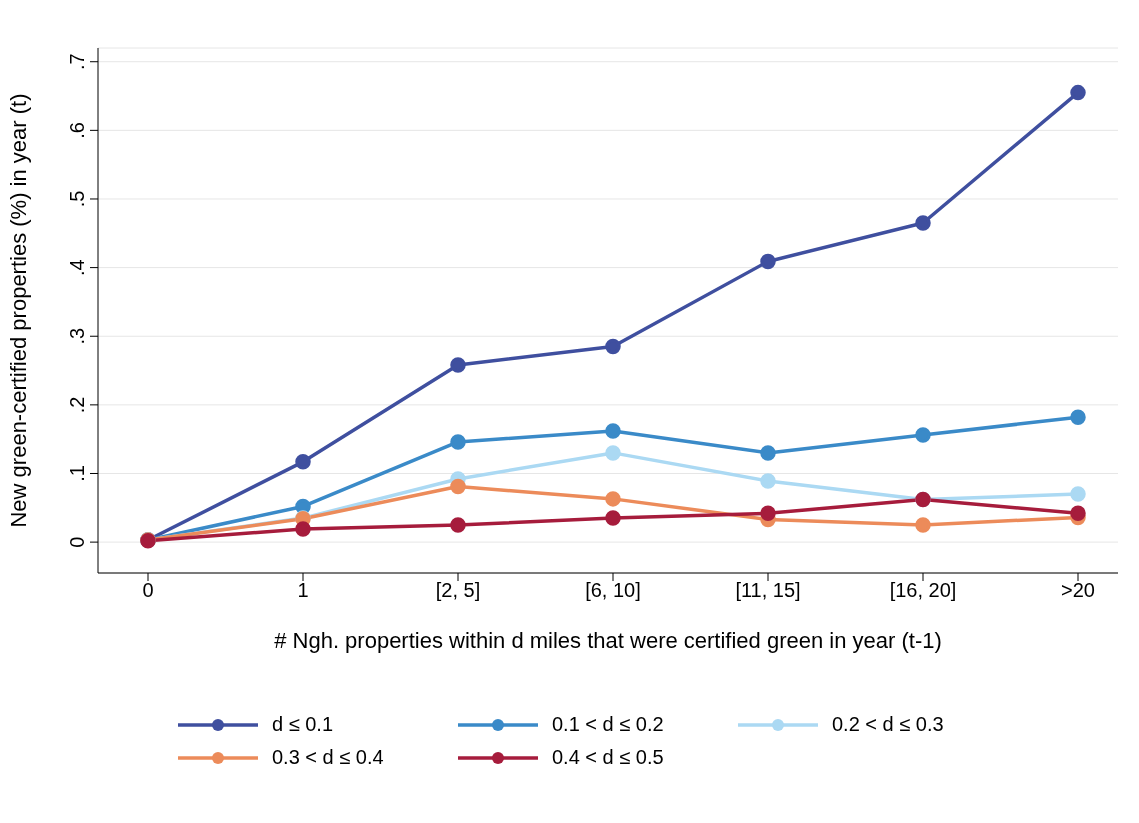 Image resolution: width=1139 pixels, height=823 pixels. Describe the element at coordinates (148, 590) in the screenshot. I see `x-tick-label: 0` at that location.